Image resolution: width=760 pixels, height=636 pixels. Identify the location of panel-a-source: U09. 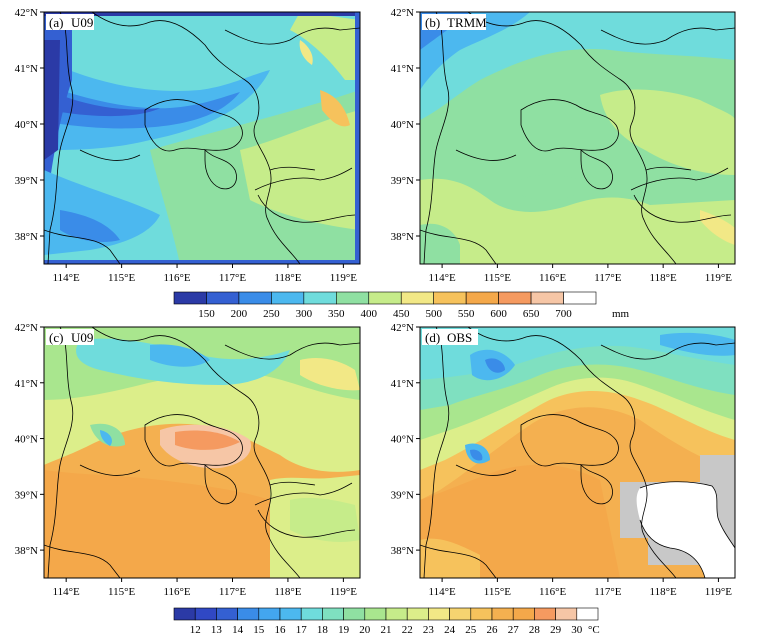
(82, 22).